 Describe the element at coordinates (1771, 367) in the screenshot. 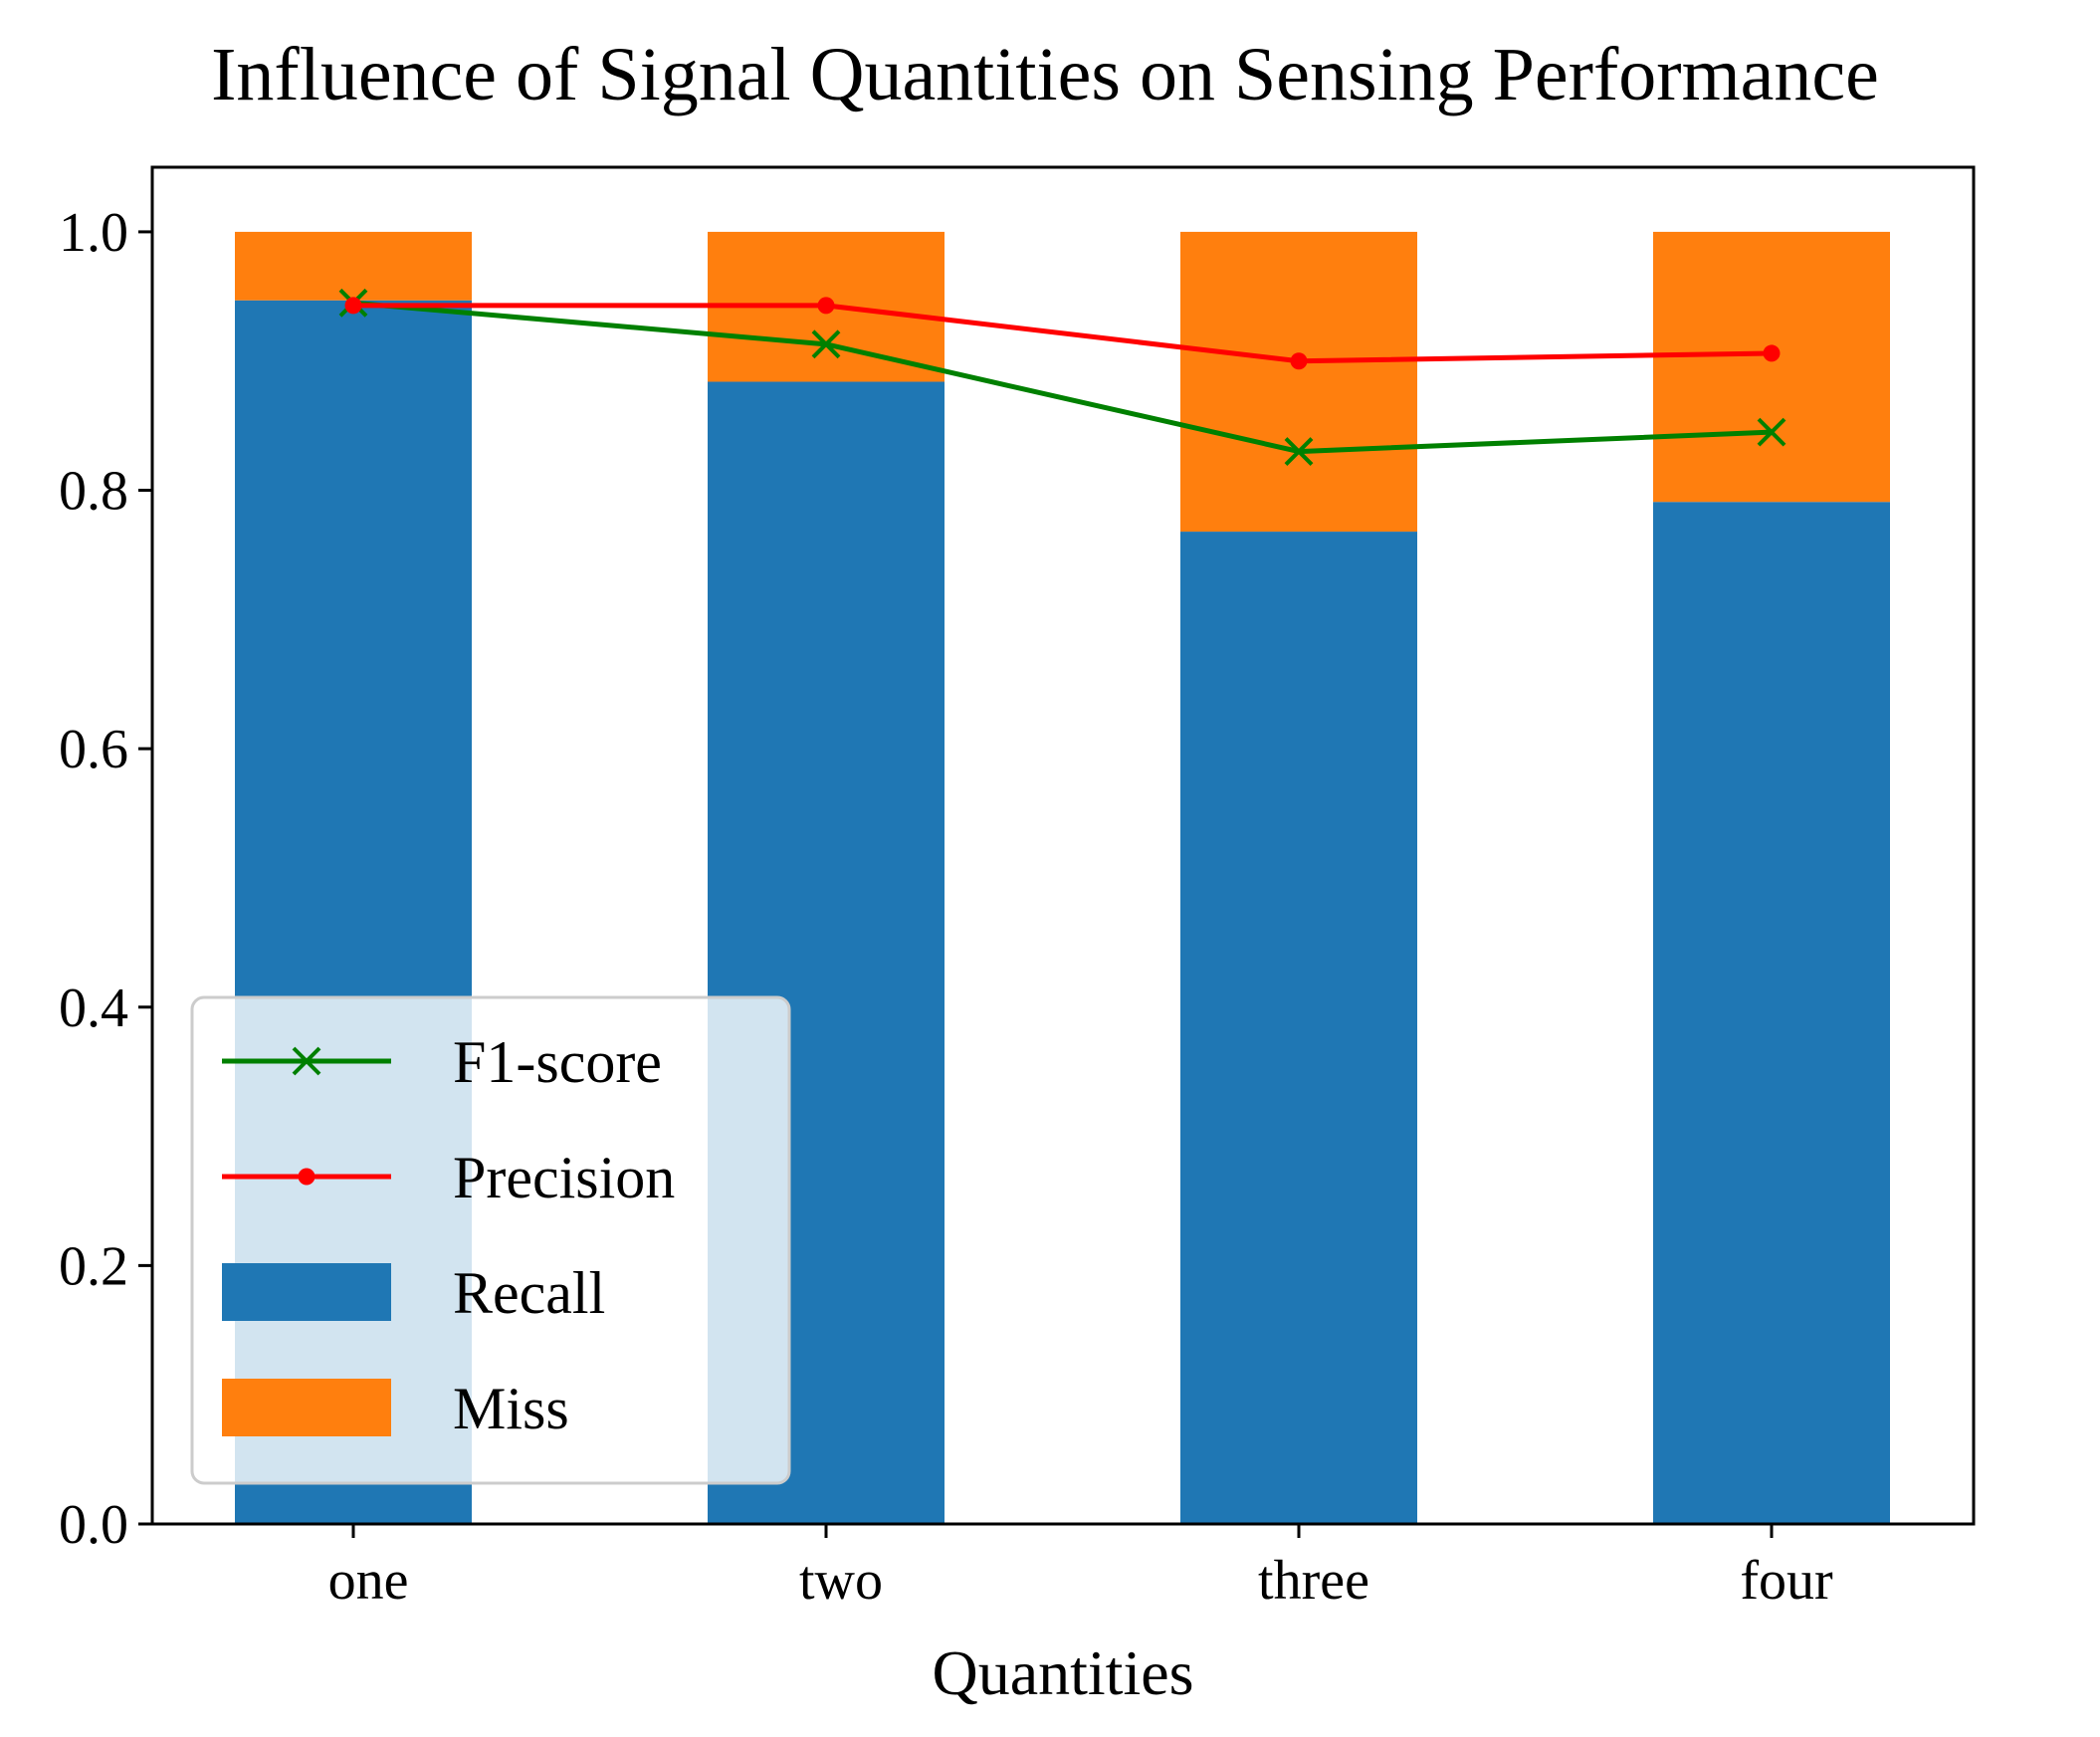

I see `miss-bar-four` at that location.